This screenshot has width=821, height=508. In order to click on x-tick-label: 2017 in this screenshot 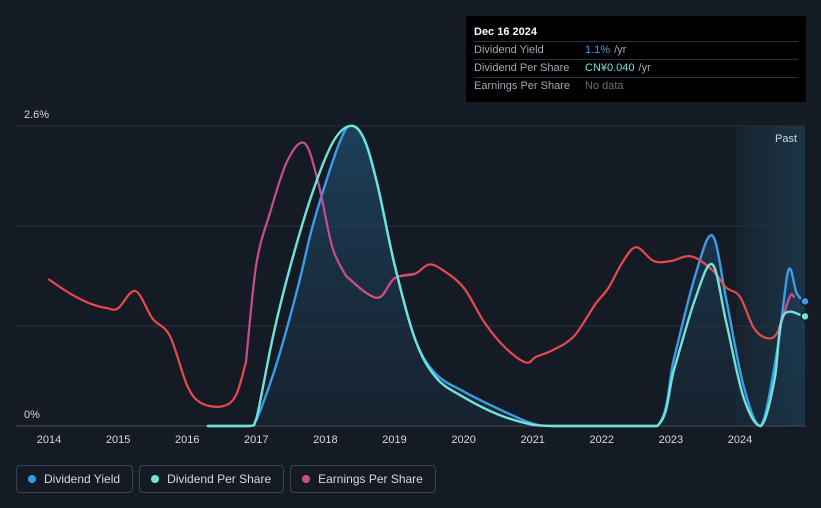, I will do `click(256, 440)`.